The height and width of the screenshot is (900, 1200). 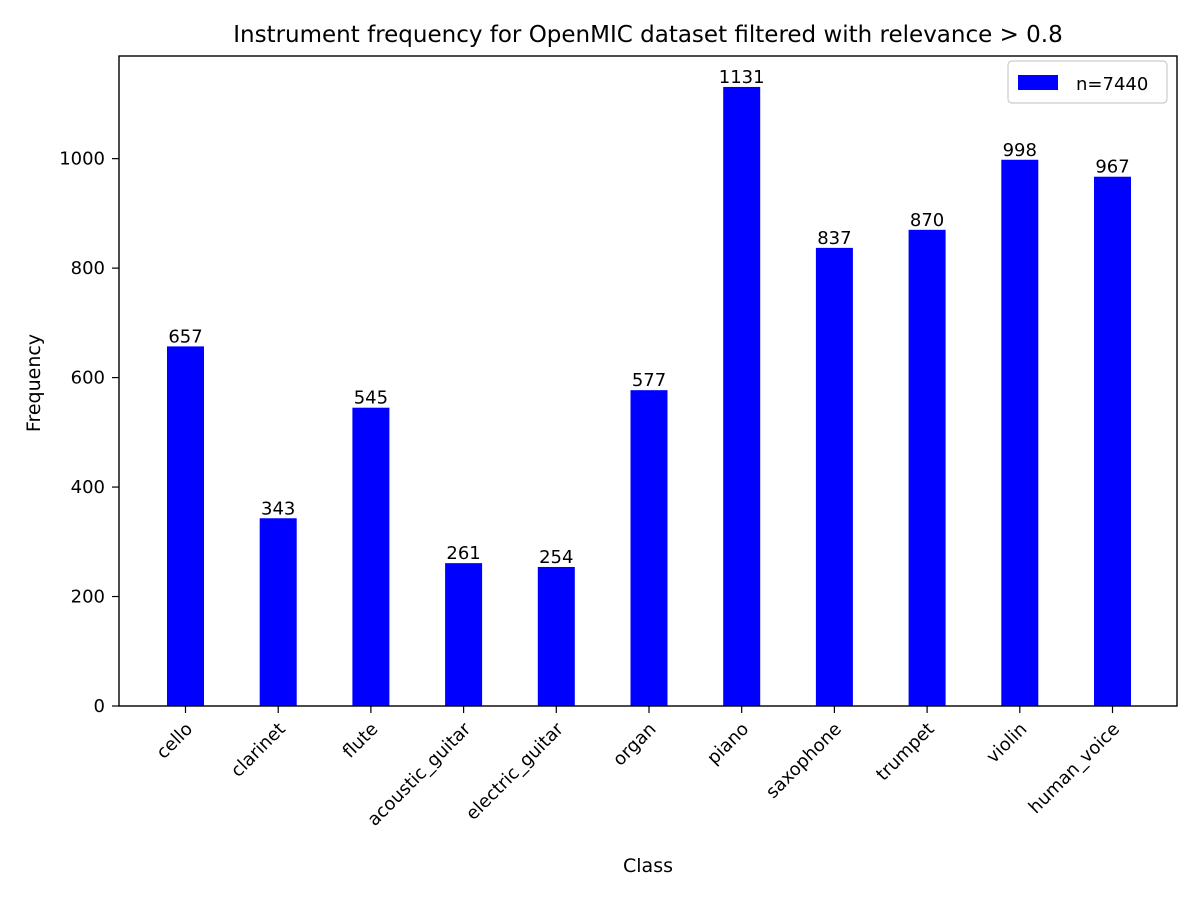 I want to click on x-tick-label-organ: organ, so click(x=635, y=745).